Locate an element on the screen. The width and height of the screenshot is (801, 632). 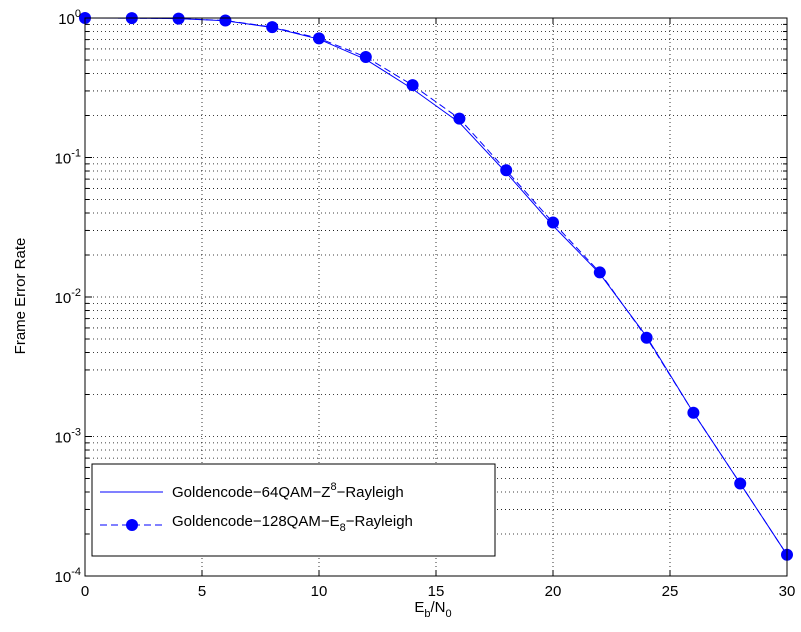
x-axis-label-sep: /N is located at coordinates (438, 607).